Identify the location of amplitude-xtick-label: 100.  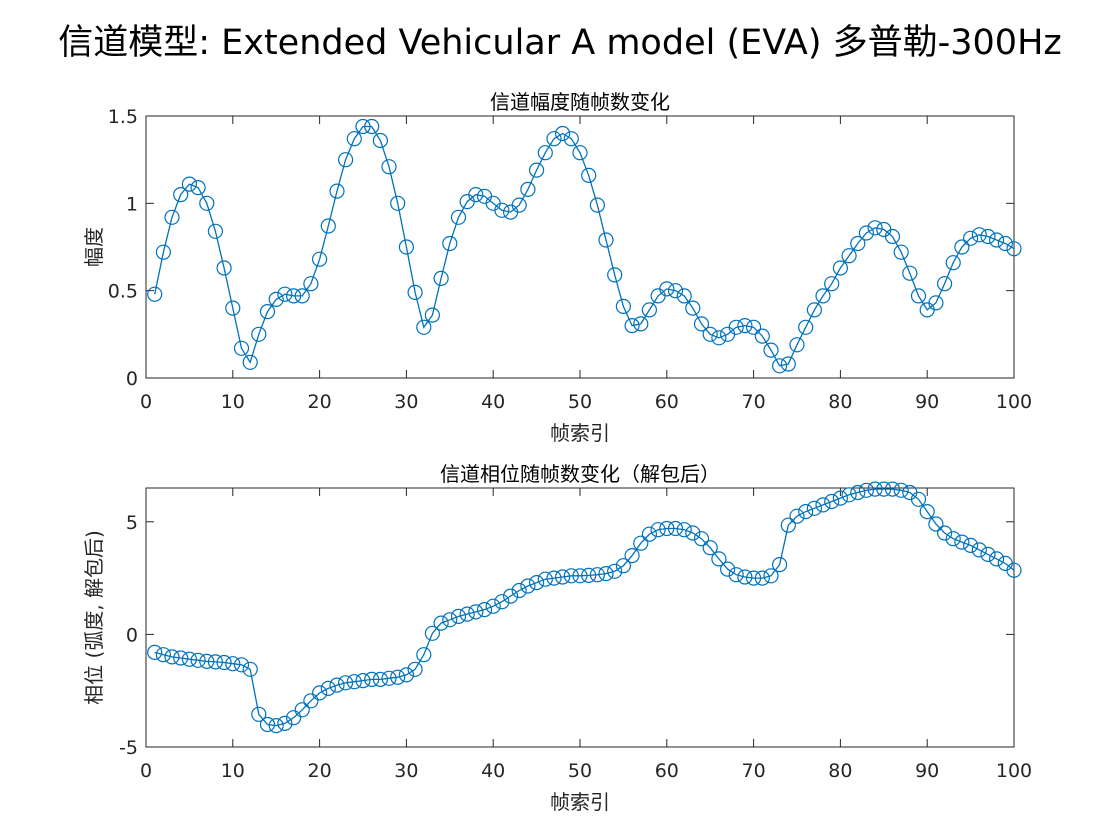
(1014, 402).